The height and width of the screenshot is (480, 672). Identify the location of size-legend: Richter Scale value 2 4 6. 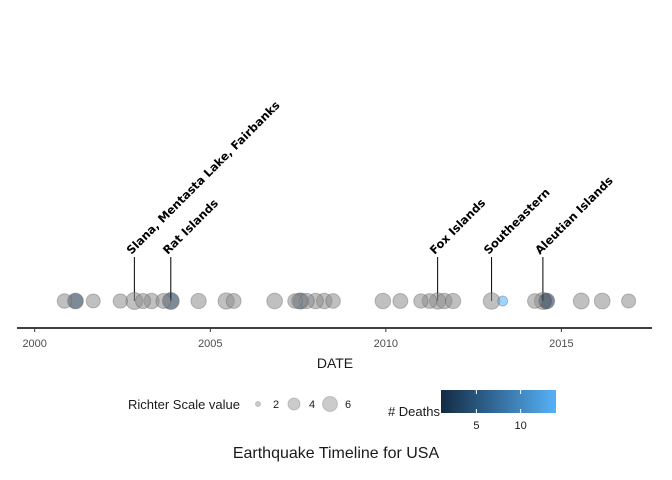
(239, 404).